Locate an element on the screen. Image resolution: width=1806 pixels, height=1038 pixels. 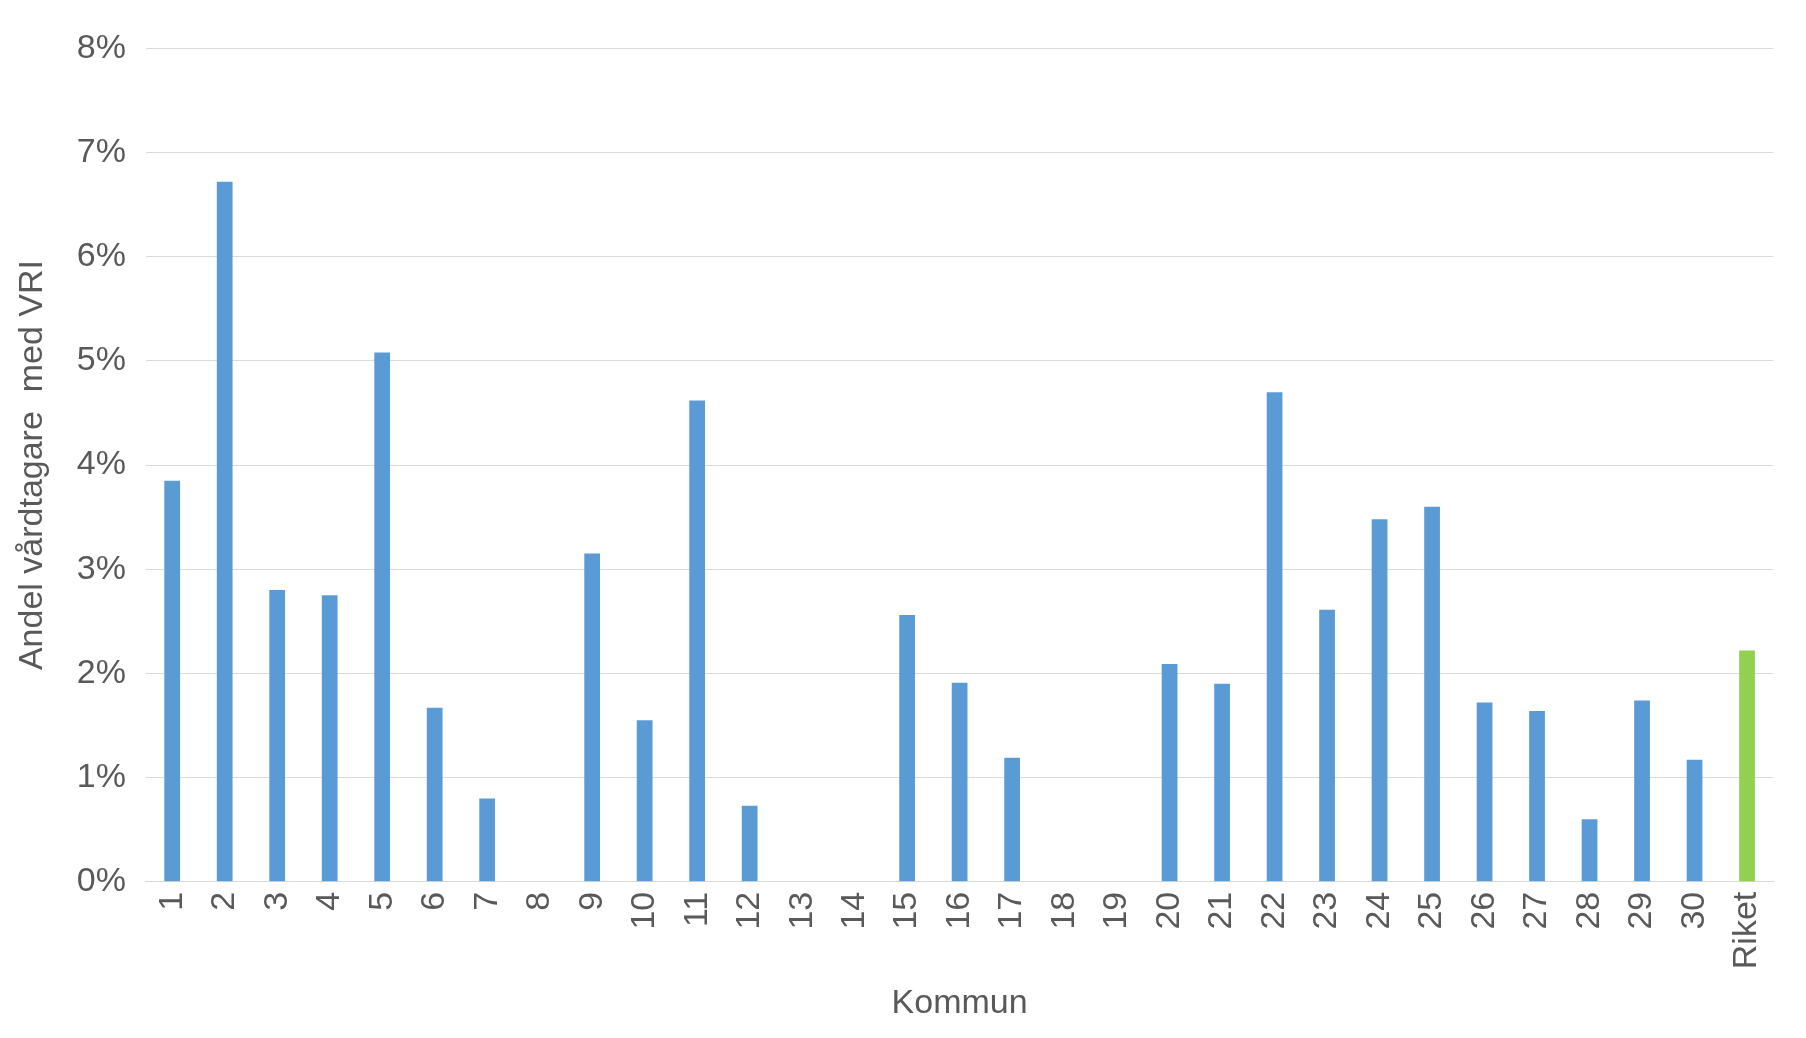
x-tick-label: 22 is located at coordinates (1271, 910).